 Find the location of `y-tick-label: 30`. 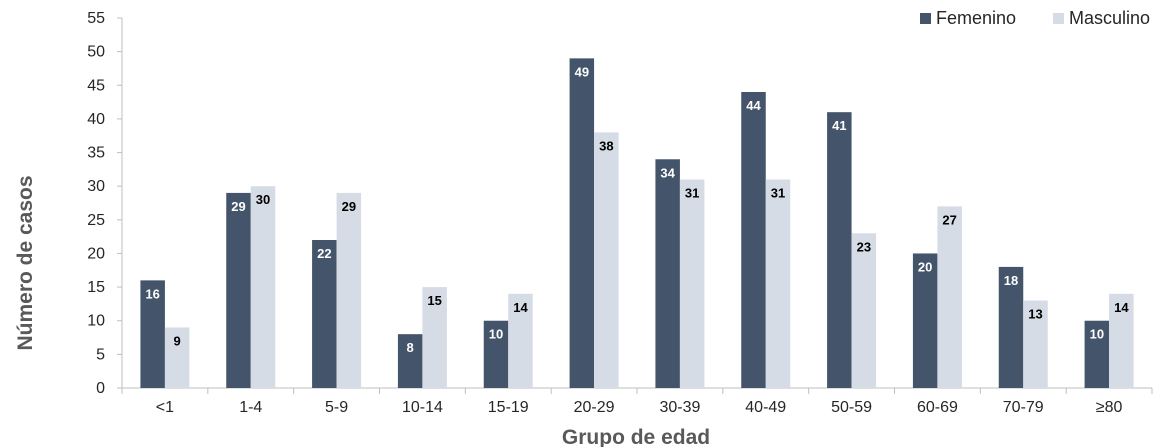

y-tick-label: 30 is located at coordinates (96, 186).